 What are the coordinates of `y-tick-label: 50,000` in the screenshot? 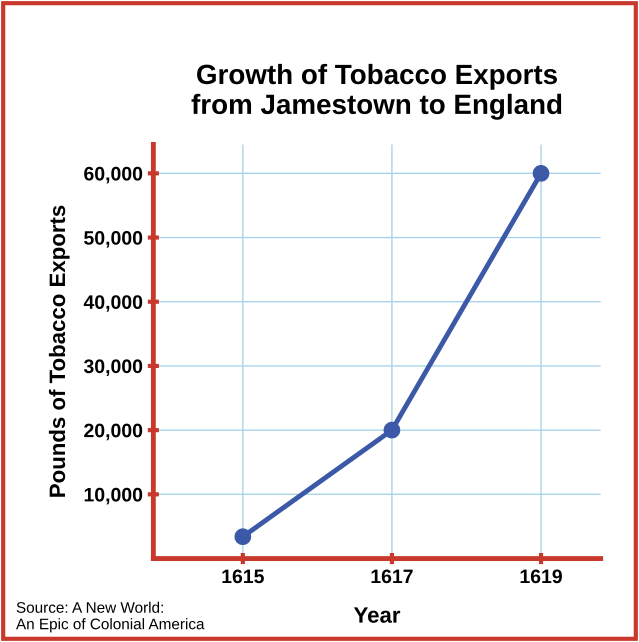 It's located at (113, 239).